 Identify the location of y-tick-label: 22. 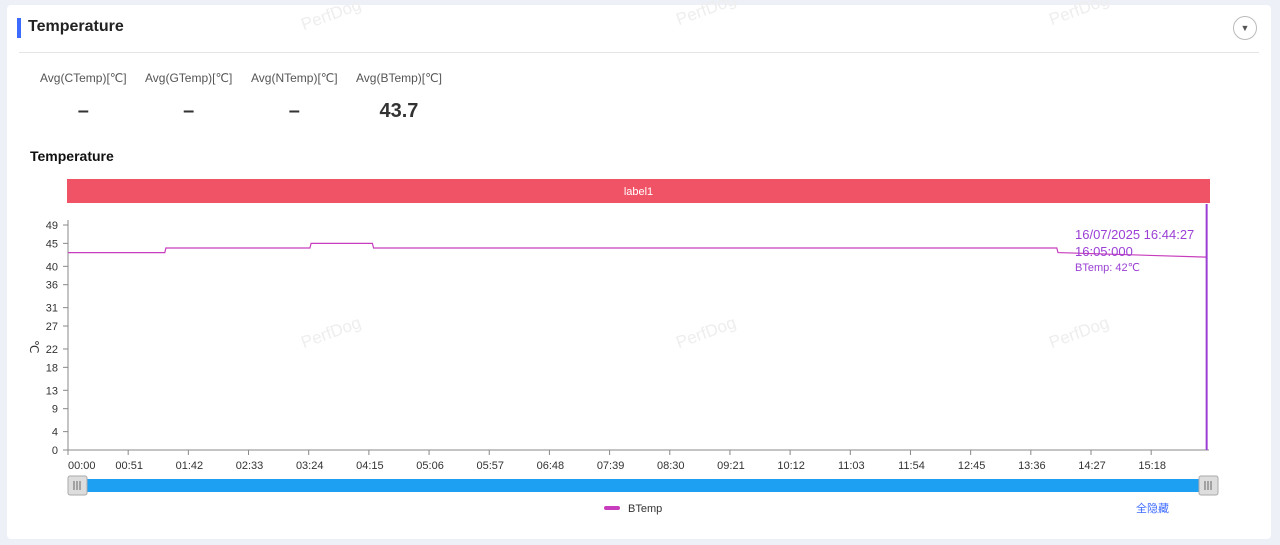
(52, 350).